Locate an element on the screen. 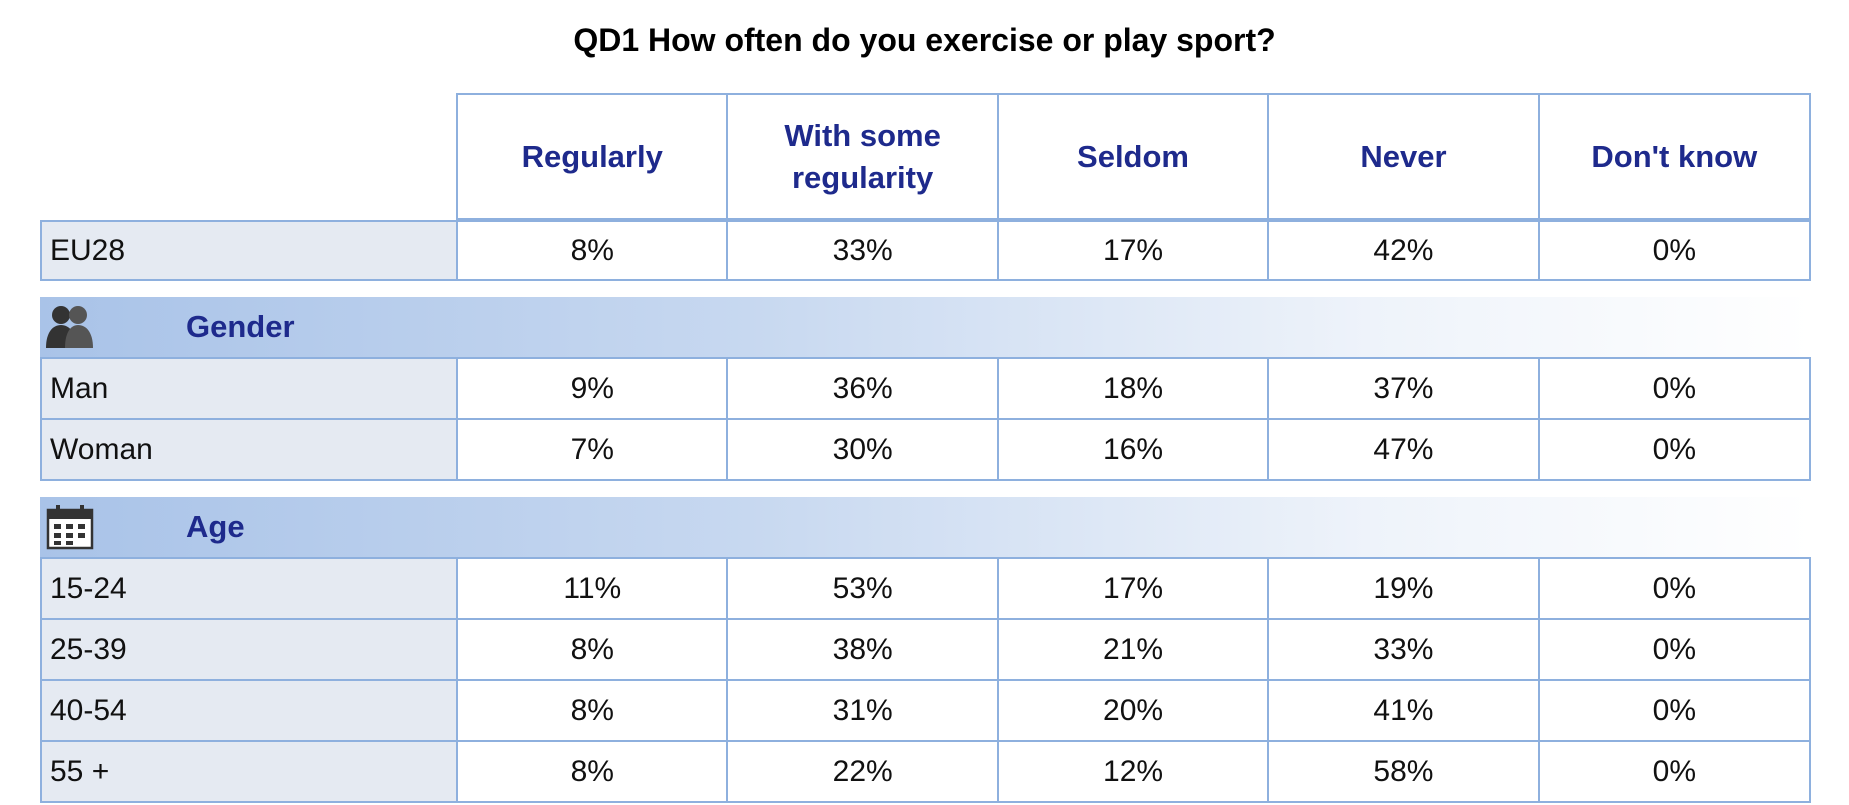 This screenshot has height=805, width=1849. table-row-woman: Woman 7% 30% 16% 47% 0% is located at coordinates (926, 450).